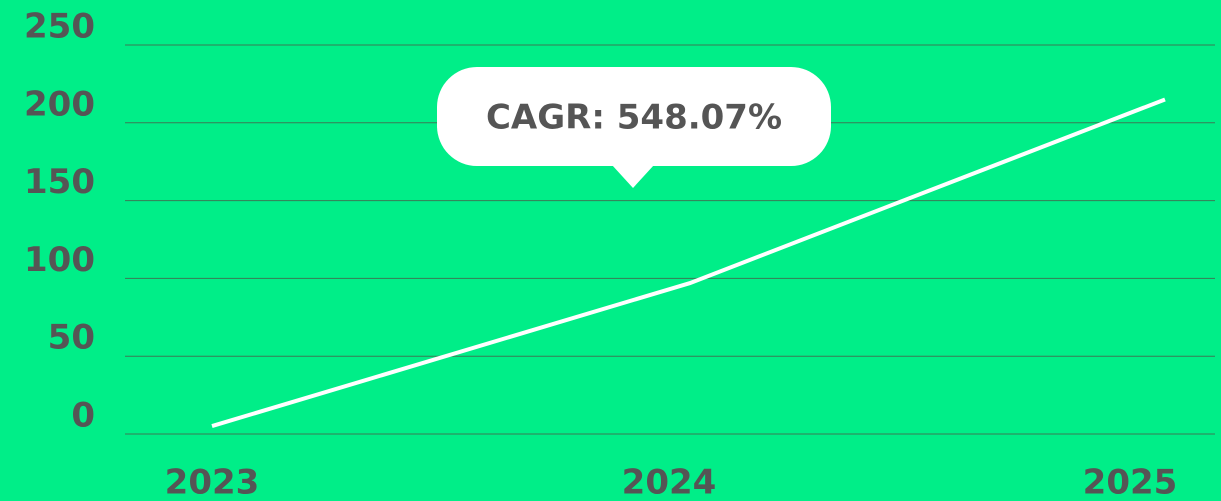 This screenshot has width=1221, height=501. Describe the element at coordinates (83, 416) in the screenshot. I see `y-tick-label: 0` at that location.